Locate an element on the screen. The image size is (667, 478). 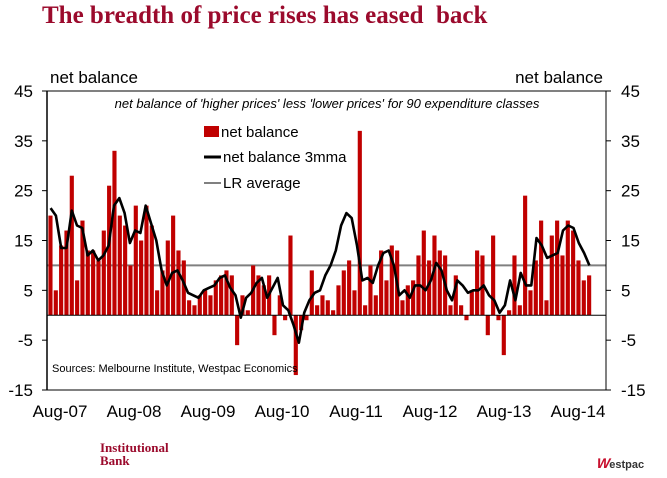
legend: net balance net balance 3mma LR average is located at coordinates (275, 158).